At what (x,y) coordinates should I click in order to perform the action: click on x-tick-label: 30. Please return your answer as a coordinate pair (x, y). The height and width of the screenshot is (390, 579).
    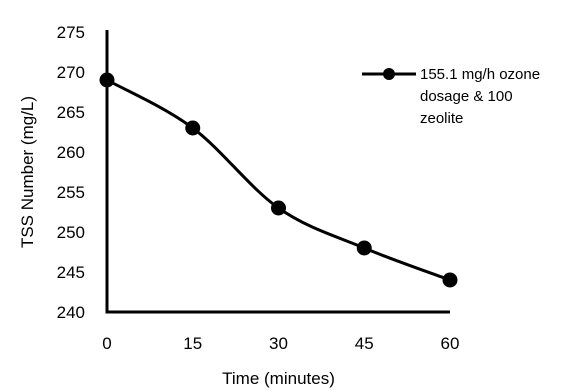
    Looking at the image, I should click on (278, 343).